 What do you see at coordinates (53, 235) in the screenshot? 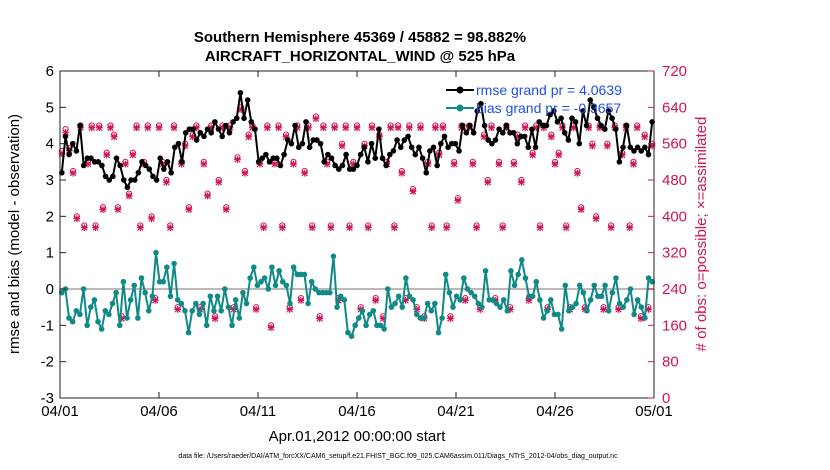
I see `y-axis-left-ticks: -3 -2 -1 0 1 2 3 4 5 6` at bounding box center [53, 235].